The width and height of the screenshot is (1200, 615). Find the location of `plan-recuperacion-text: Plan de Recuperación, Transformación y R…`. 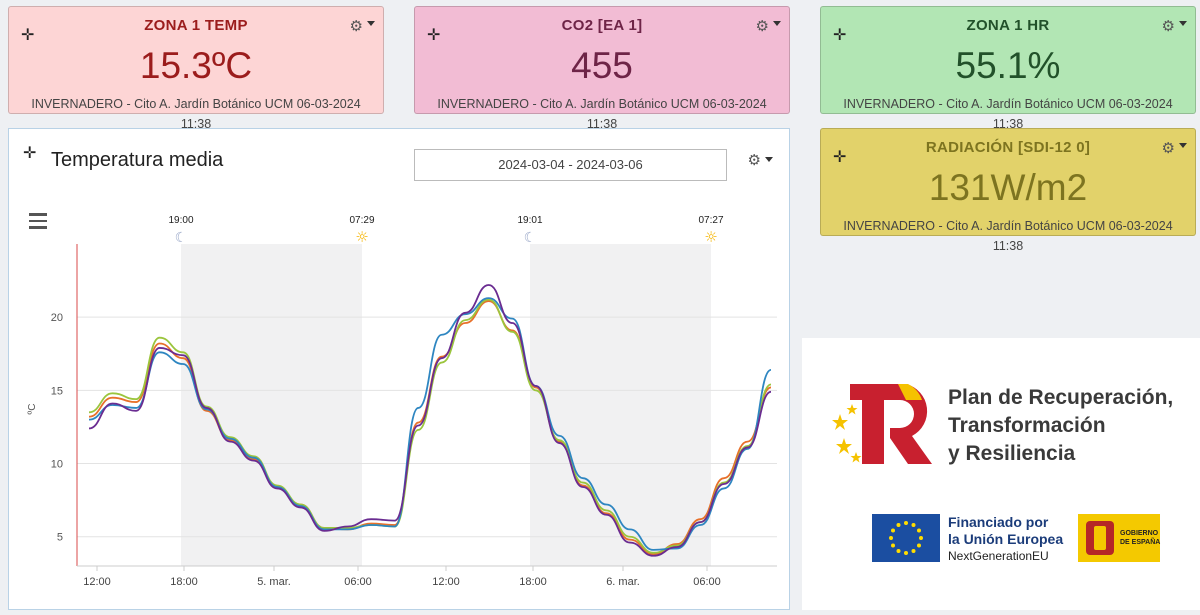

plan-recuperacion-text: Plan de Recuperación, Transformación y R… is located at coordinates (1060, 426).